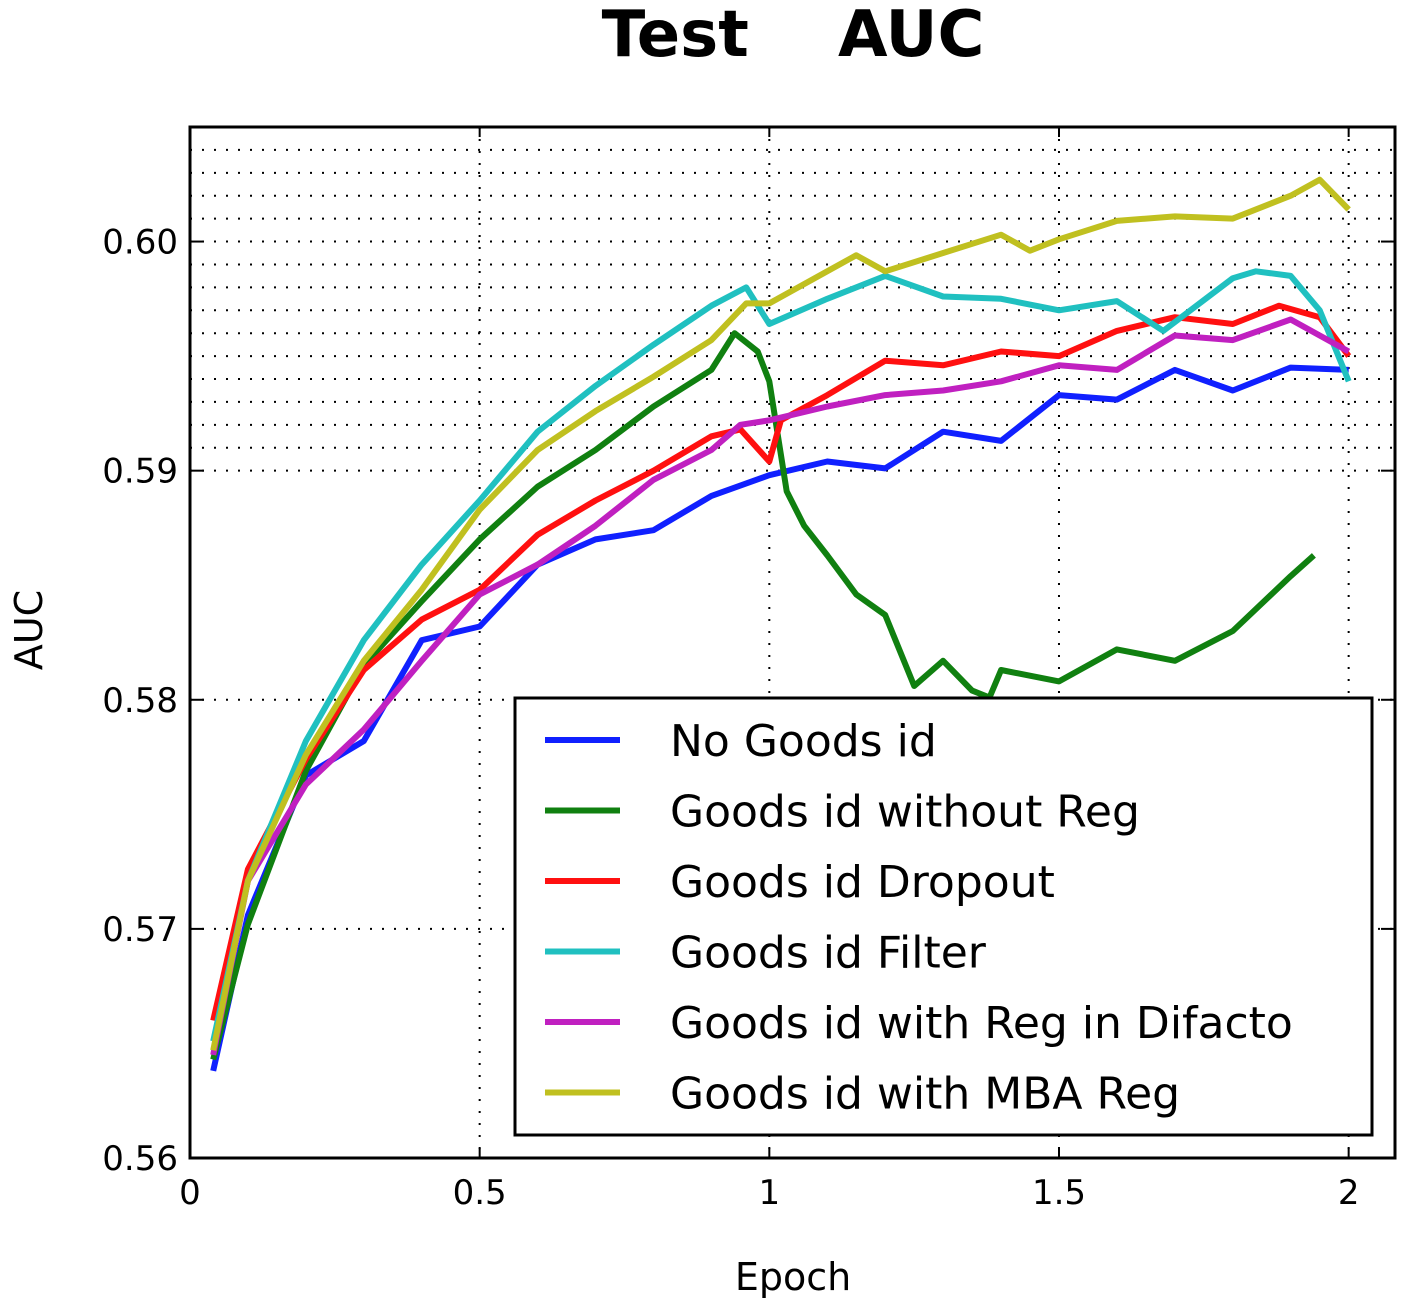 This screenshot has height=1304, width=1406. What do you see at coordinates (981, 1023) in the screenshot?
I see `legend-label: Goods id with Reg in Difacto` at bounding box center [981, 1023].